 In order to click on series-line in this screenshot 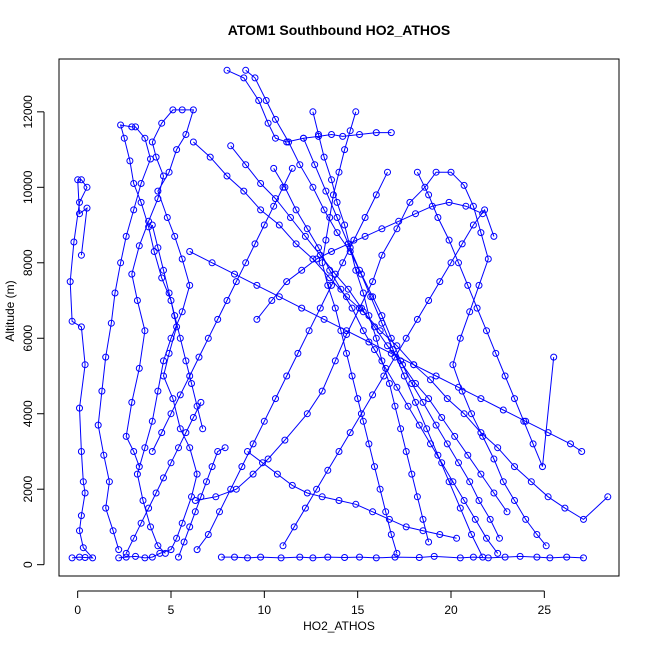, I will do `click(163, 478)`.